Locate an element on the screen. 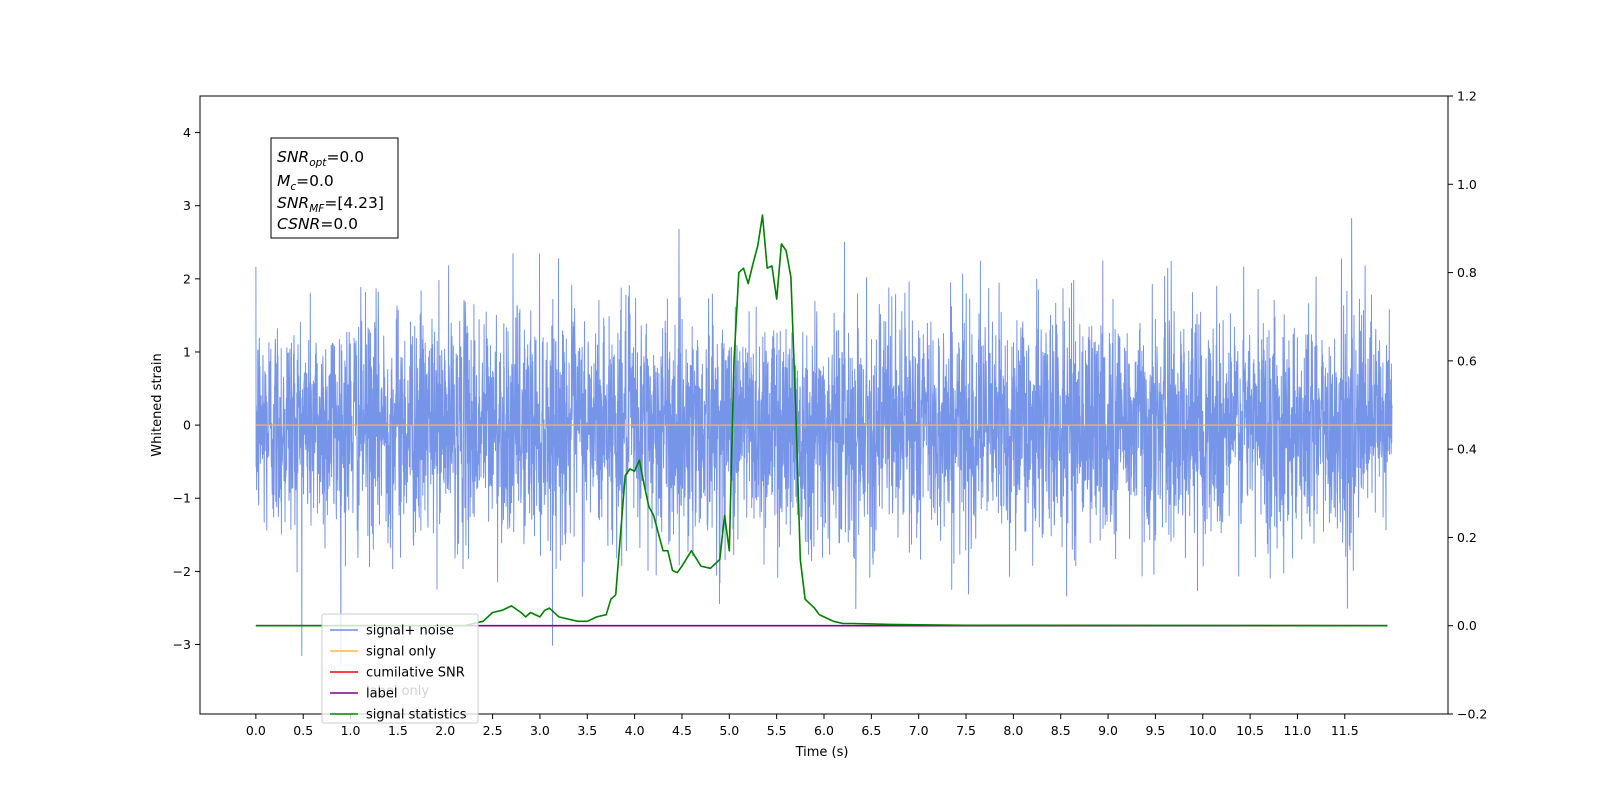 This screenshot has width=1600, height=804. y-left-tick-label: 0 is located at coordinates (187, 425).